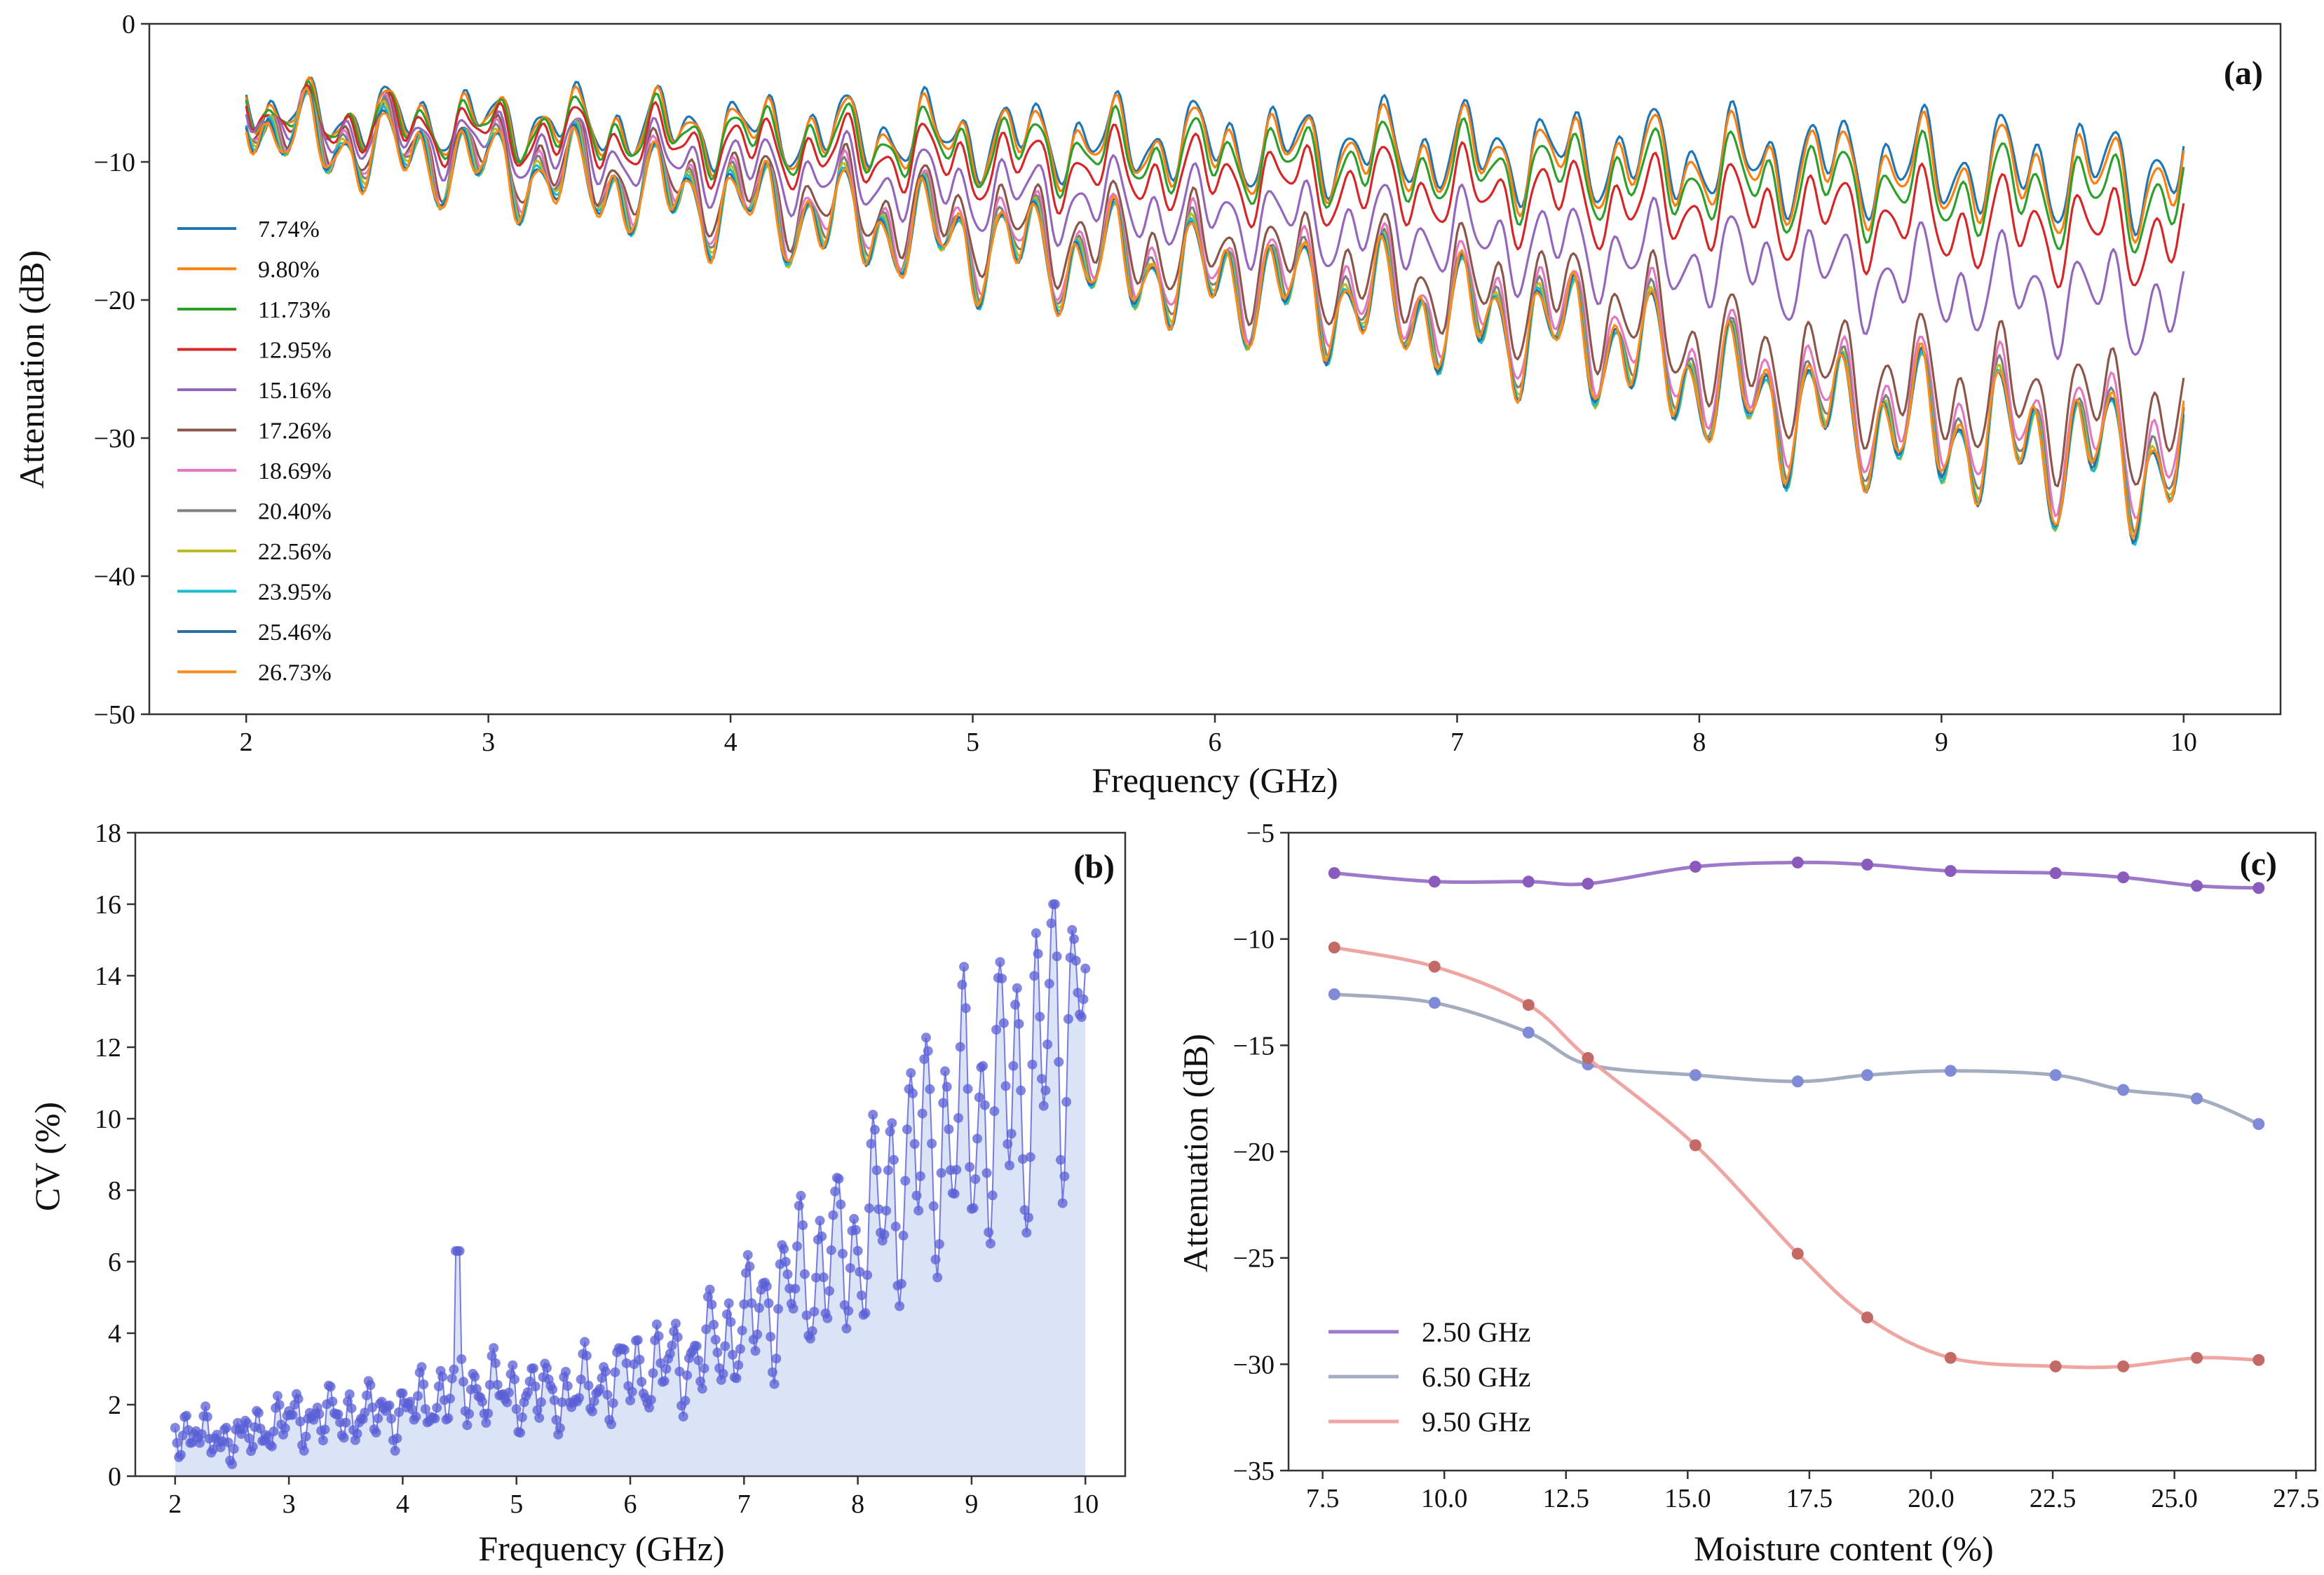 Image resolution: width=2324 pixels, height=1575 pixels. I want to click on x-tick-label: 17.5, so click(1809, 1498).